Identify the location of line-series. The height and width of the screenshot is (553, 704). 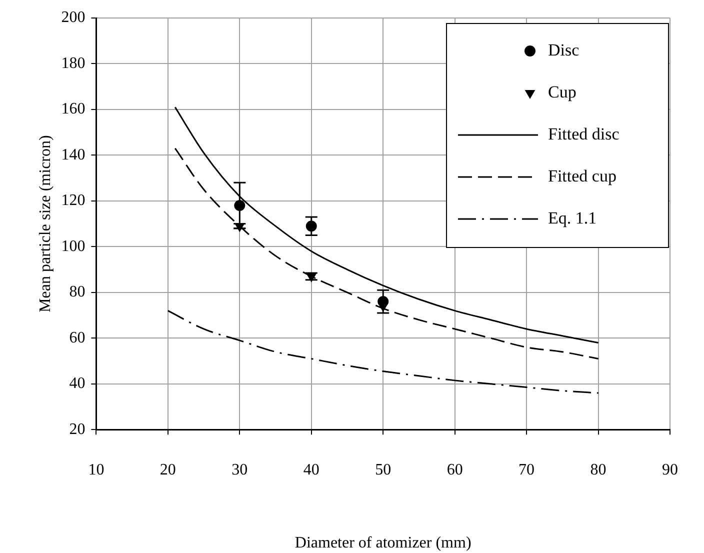
(383, 352).